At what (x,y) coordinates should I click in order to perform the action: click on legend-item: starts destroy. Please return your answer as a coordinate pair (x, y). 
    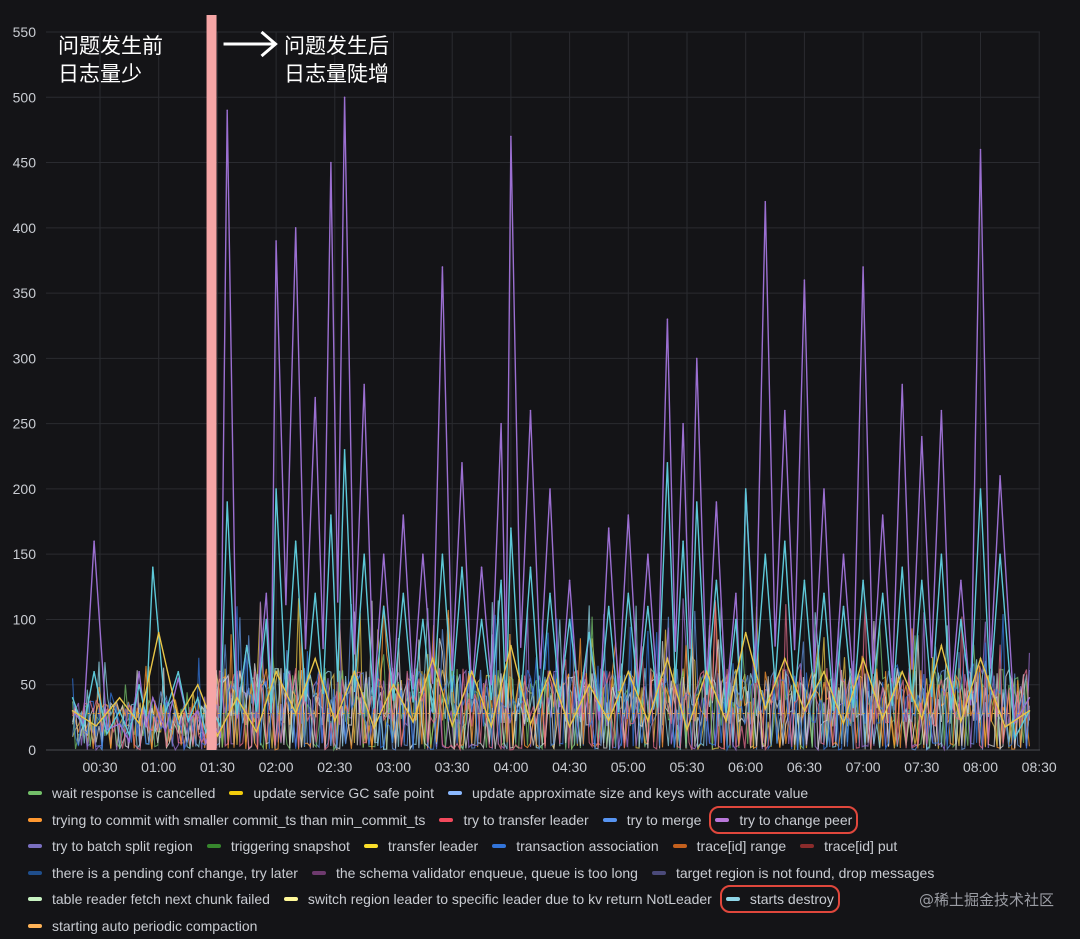
    Looking at the image, I should click on (780, 899).